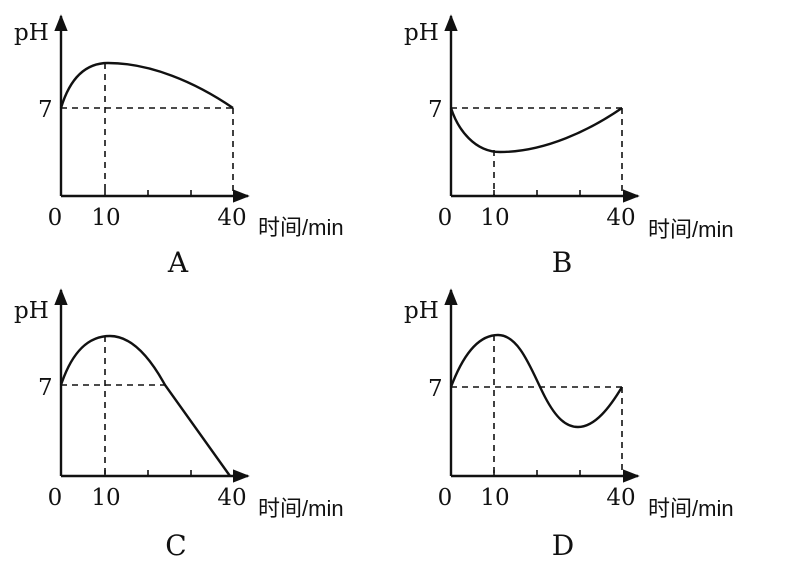  Describe the element at coordinates (435, 110) in the screenshot. I see `panel-b-ph7-label: 7` at that location.